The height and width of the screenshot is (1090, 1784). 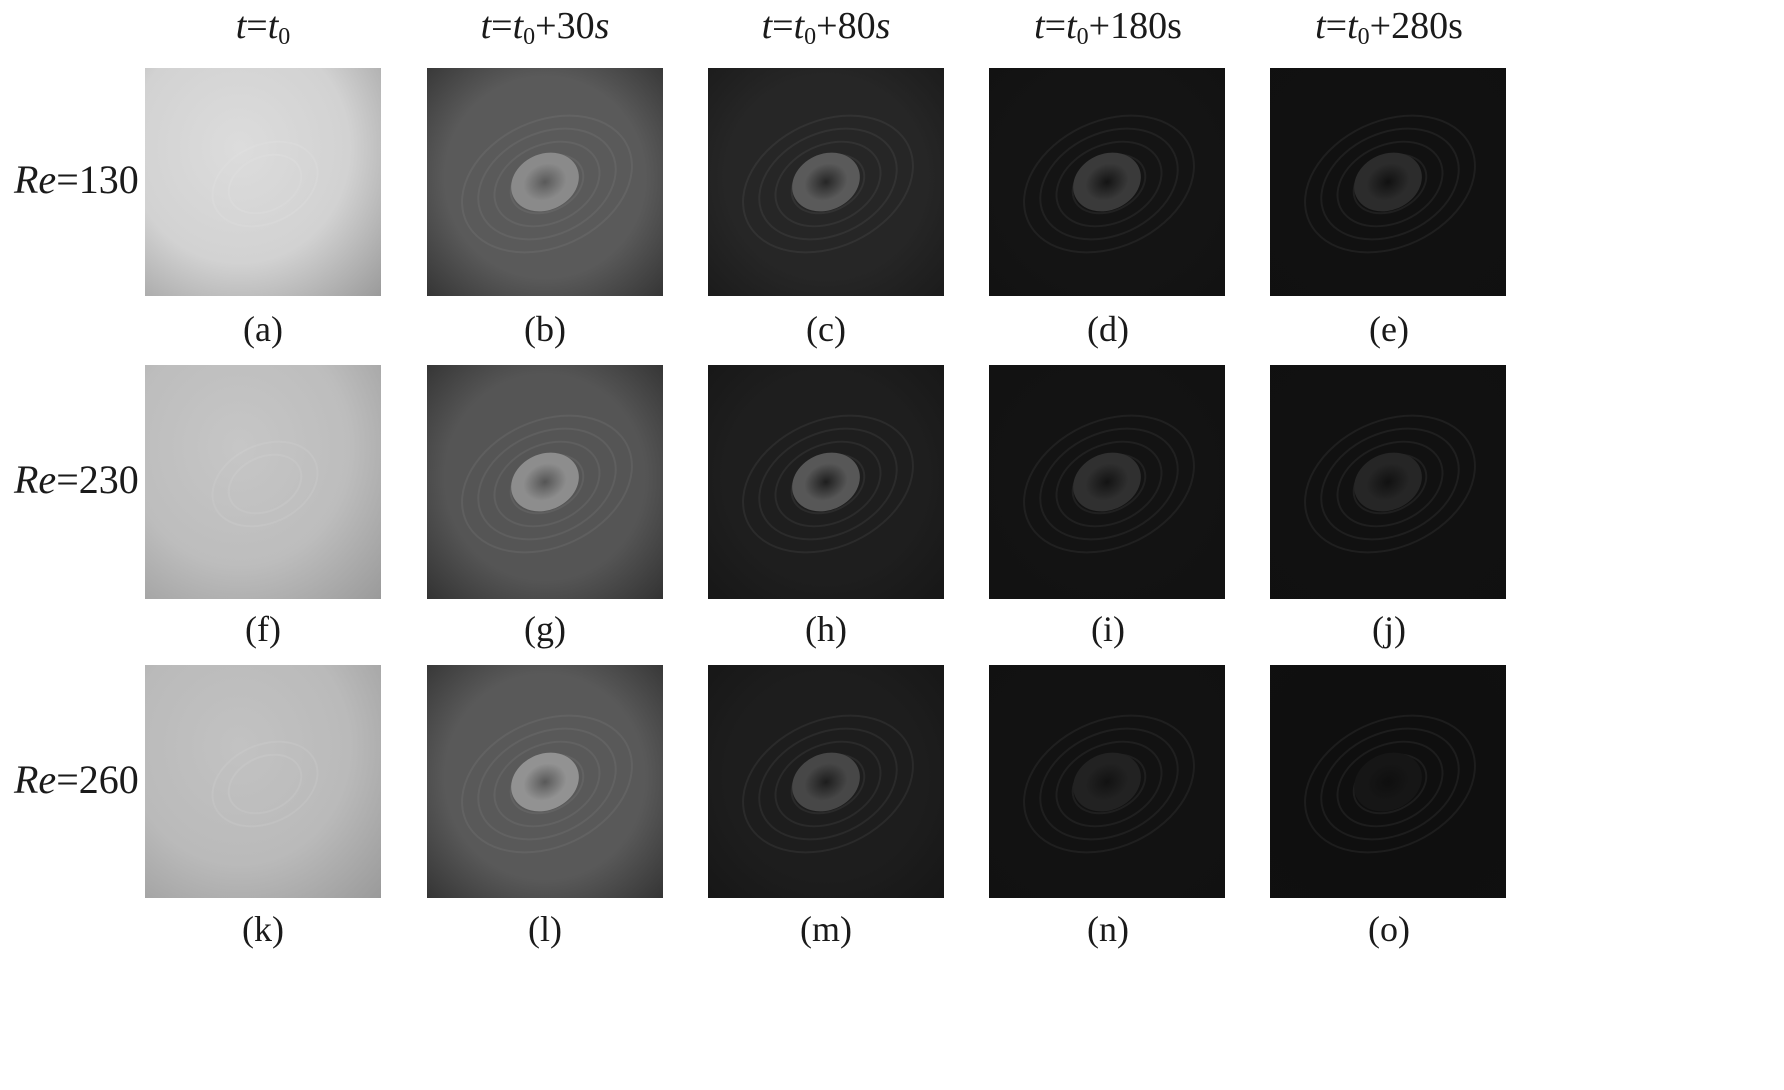 I want to click on reynolds-value: =260, so click(x=97, y=779).